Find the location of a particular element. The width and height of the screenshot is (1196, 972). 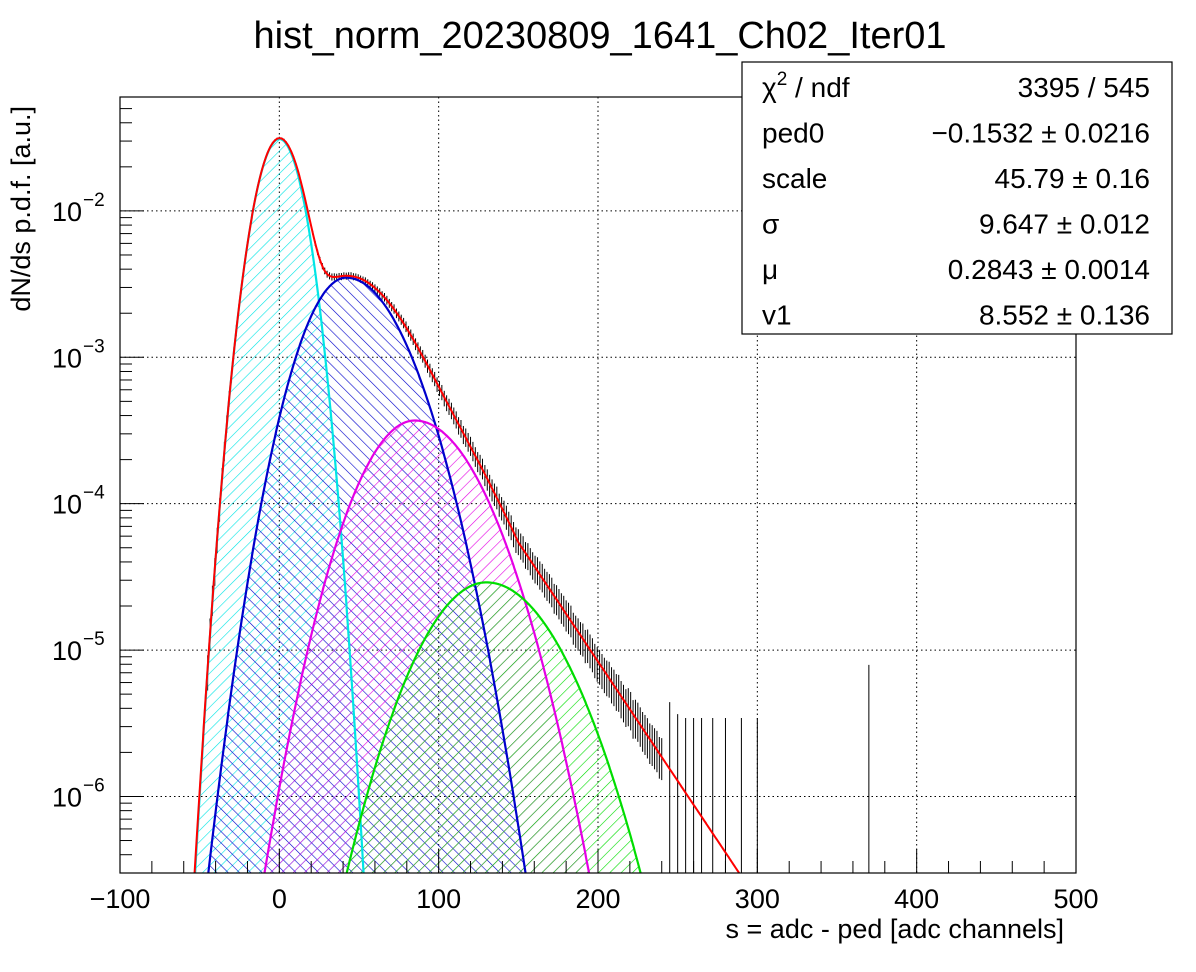

stats-label: σ is located at coordinates (770, 224).